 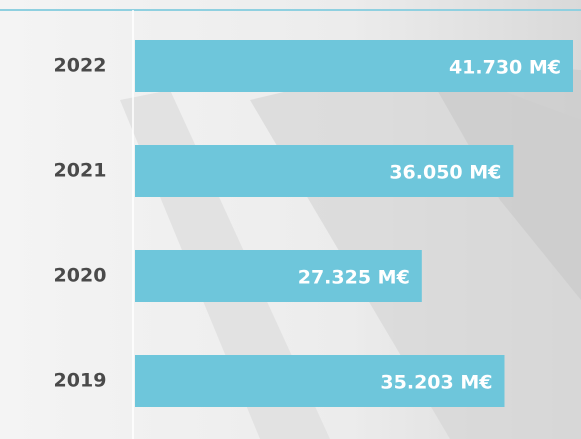 I want to click on value-label: 41.730 M€, so click(x=505, y=68).